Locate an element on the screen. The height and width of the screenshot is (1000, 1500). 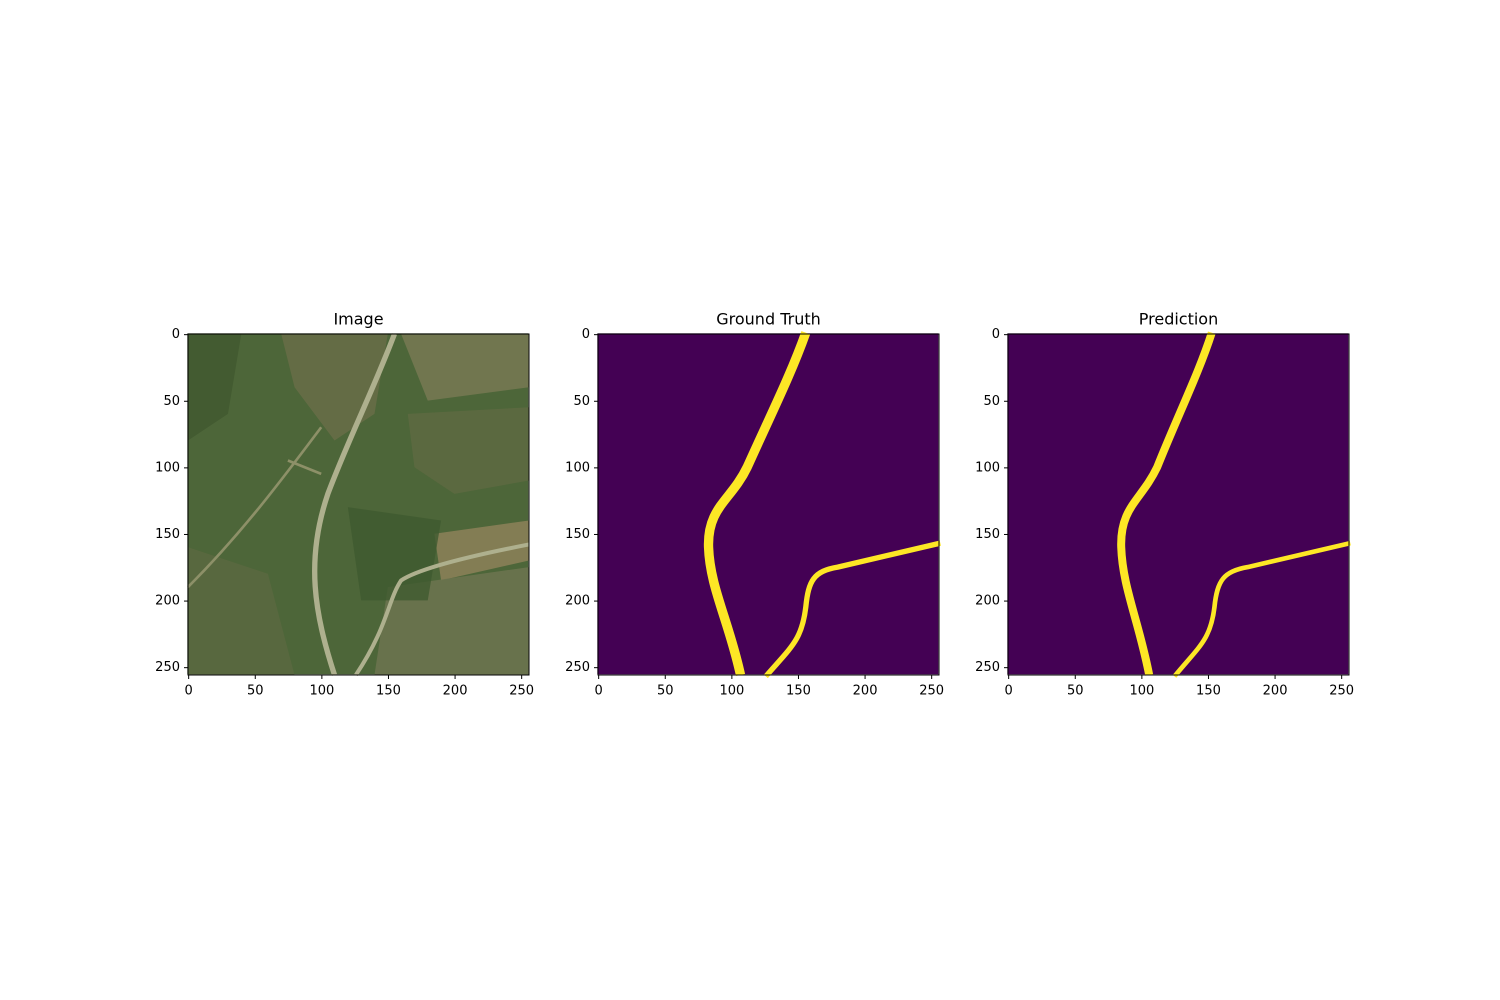
panel-title: Ground Truth is located at coordinates (768, 319).